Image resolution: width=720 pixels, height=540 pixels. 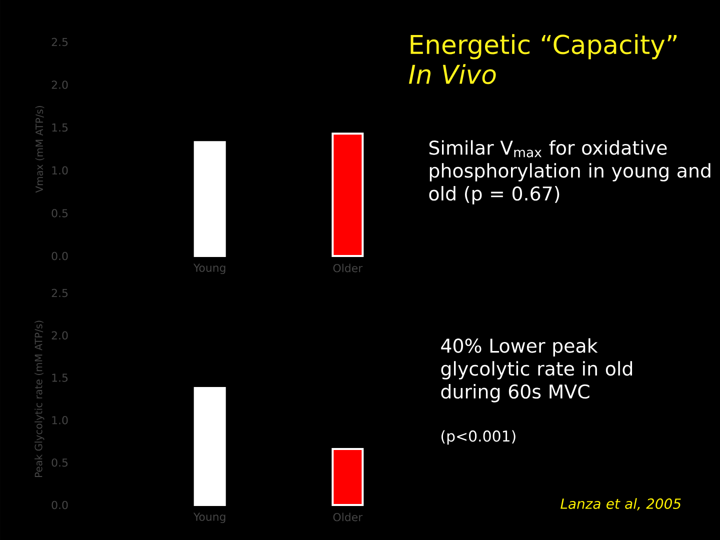 I want to click on text: Lanza et al, 2005, so click(x=620, y=504).